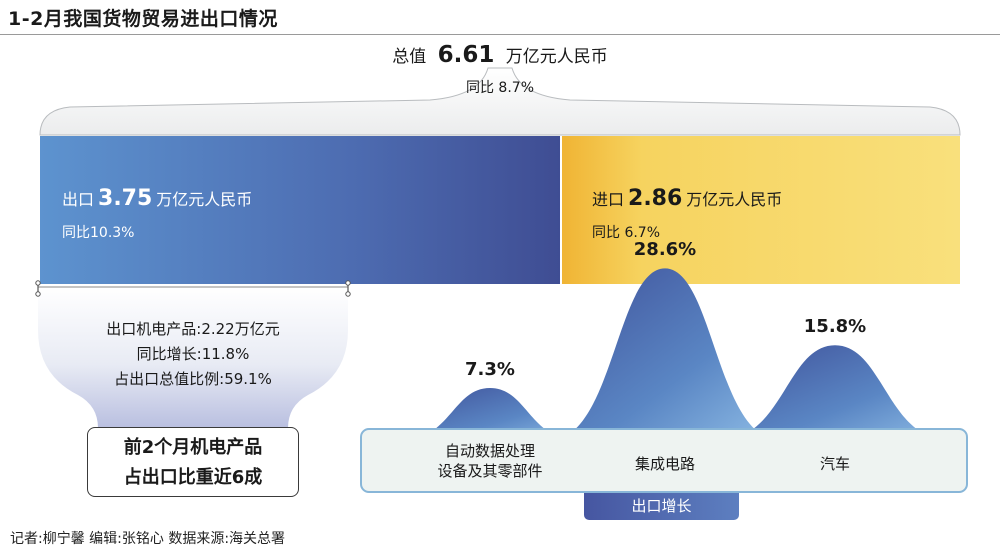 This screenshot has height=555, width=1000. What do you see at coordinates (98, 233) in the screenshot?
I see `export-yoy: 同比10.3%` at bounding box center [98, 233].